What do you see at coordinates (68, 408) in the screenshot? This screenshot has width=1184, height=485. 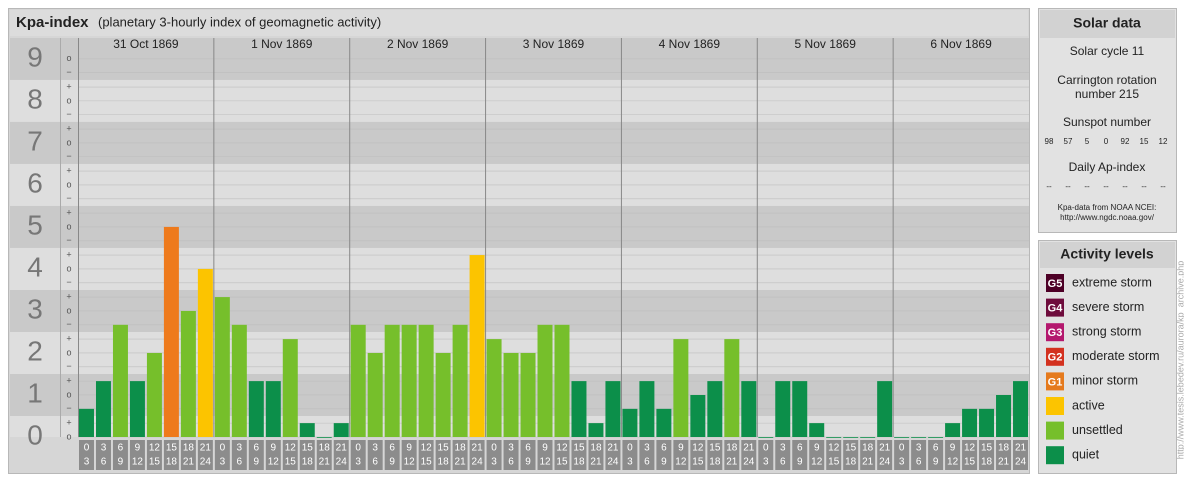 I see `minor-tick-label: −` at bounding box center [68, 408].